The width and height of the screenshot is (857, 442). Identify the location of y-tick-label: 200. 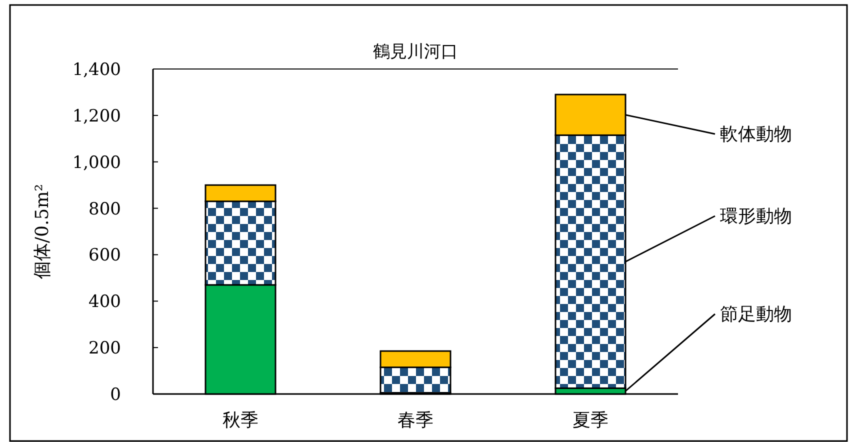
(104, 348).